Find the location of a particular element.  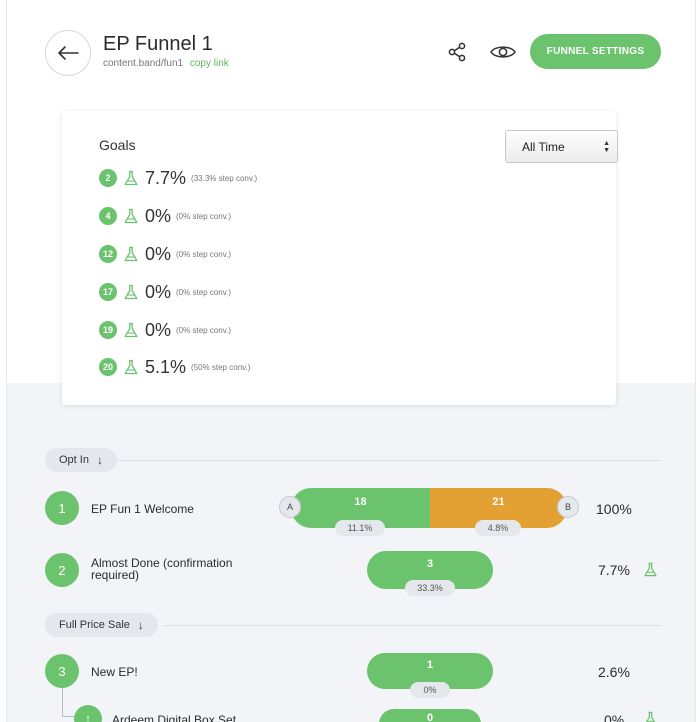

step-name: Ardeem Digital Box Set is located at coordinates (174, 717).